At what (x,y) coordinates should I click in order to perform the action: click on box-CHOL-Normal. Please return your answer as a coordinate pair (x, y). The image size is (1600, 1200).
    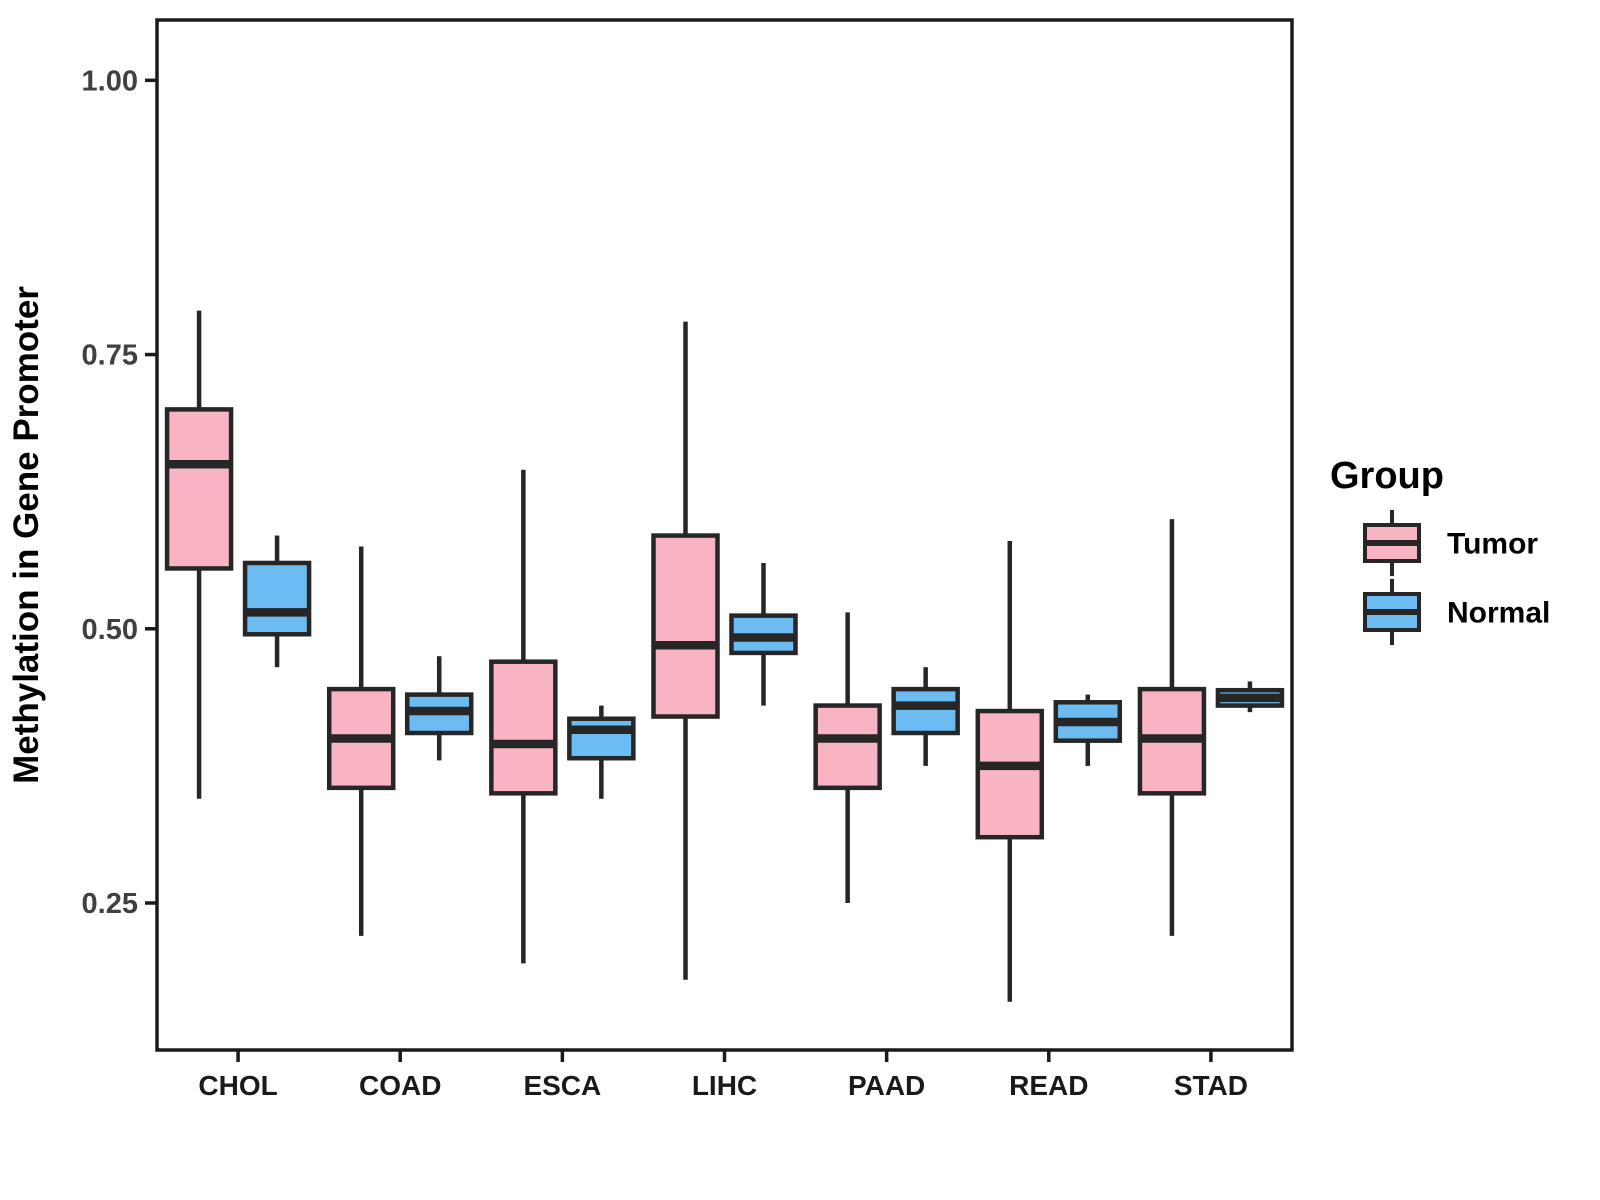
    Looking at the image, I should click on (277, 598).